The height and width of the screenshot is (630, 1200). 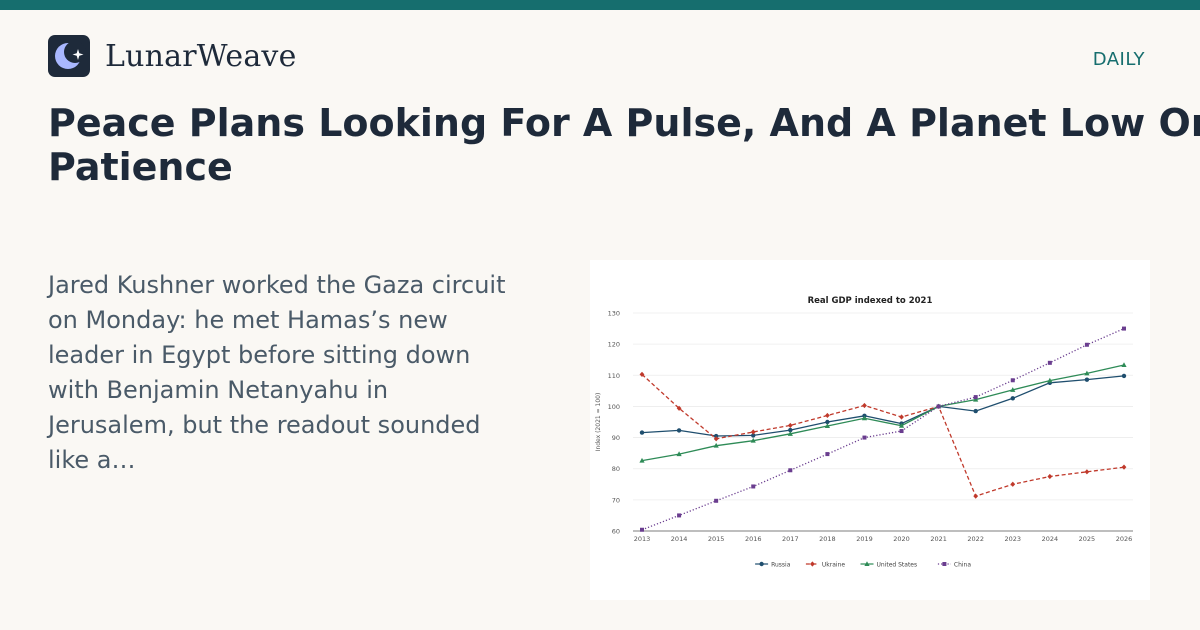 What do you see at coordinates (864, 539) in the screenshot?
I see `x-tick-label: 2019` at bounding box center [864, 539].